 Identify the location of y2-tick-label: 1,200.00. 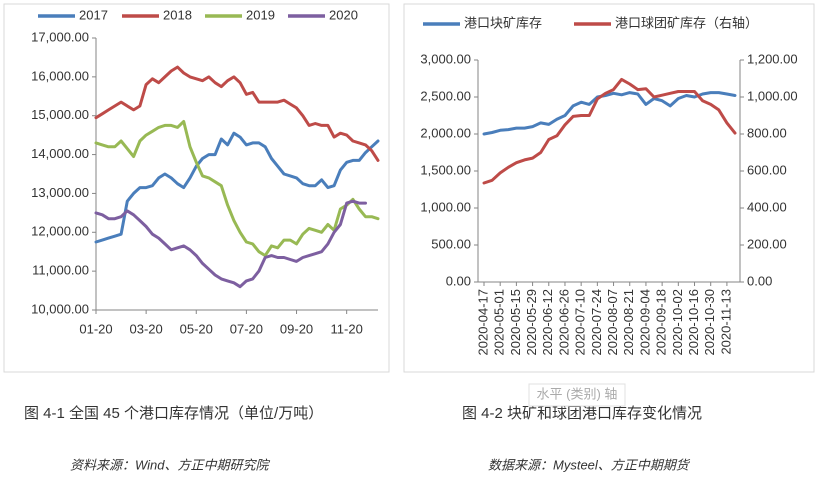
(772, 58).